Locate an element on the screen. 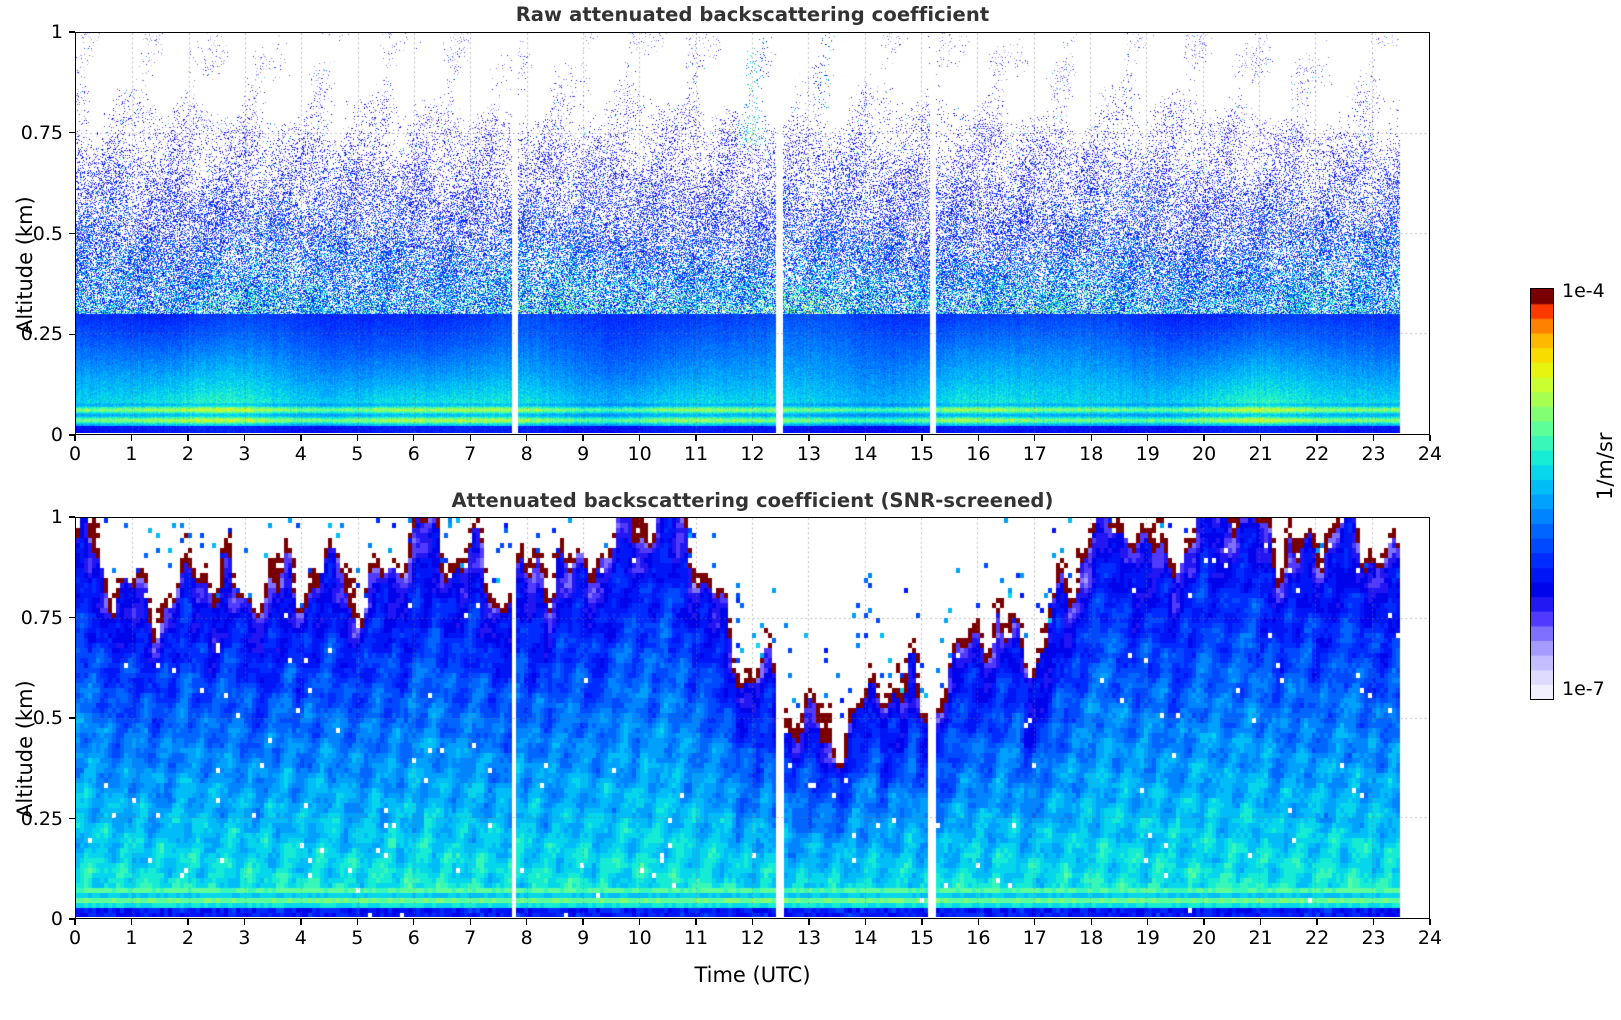 This screenshot has height=1020, width=1621. x-tick-label-raw-13: 13 is located at coordinates (809, 454).